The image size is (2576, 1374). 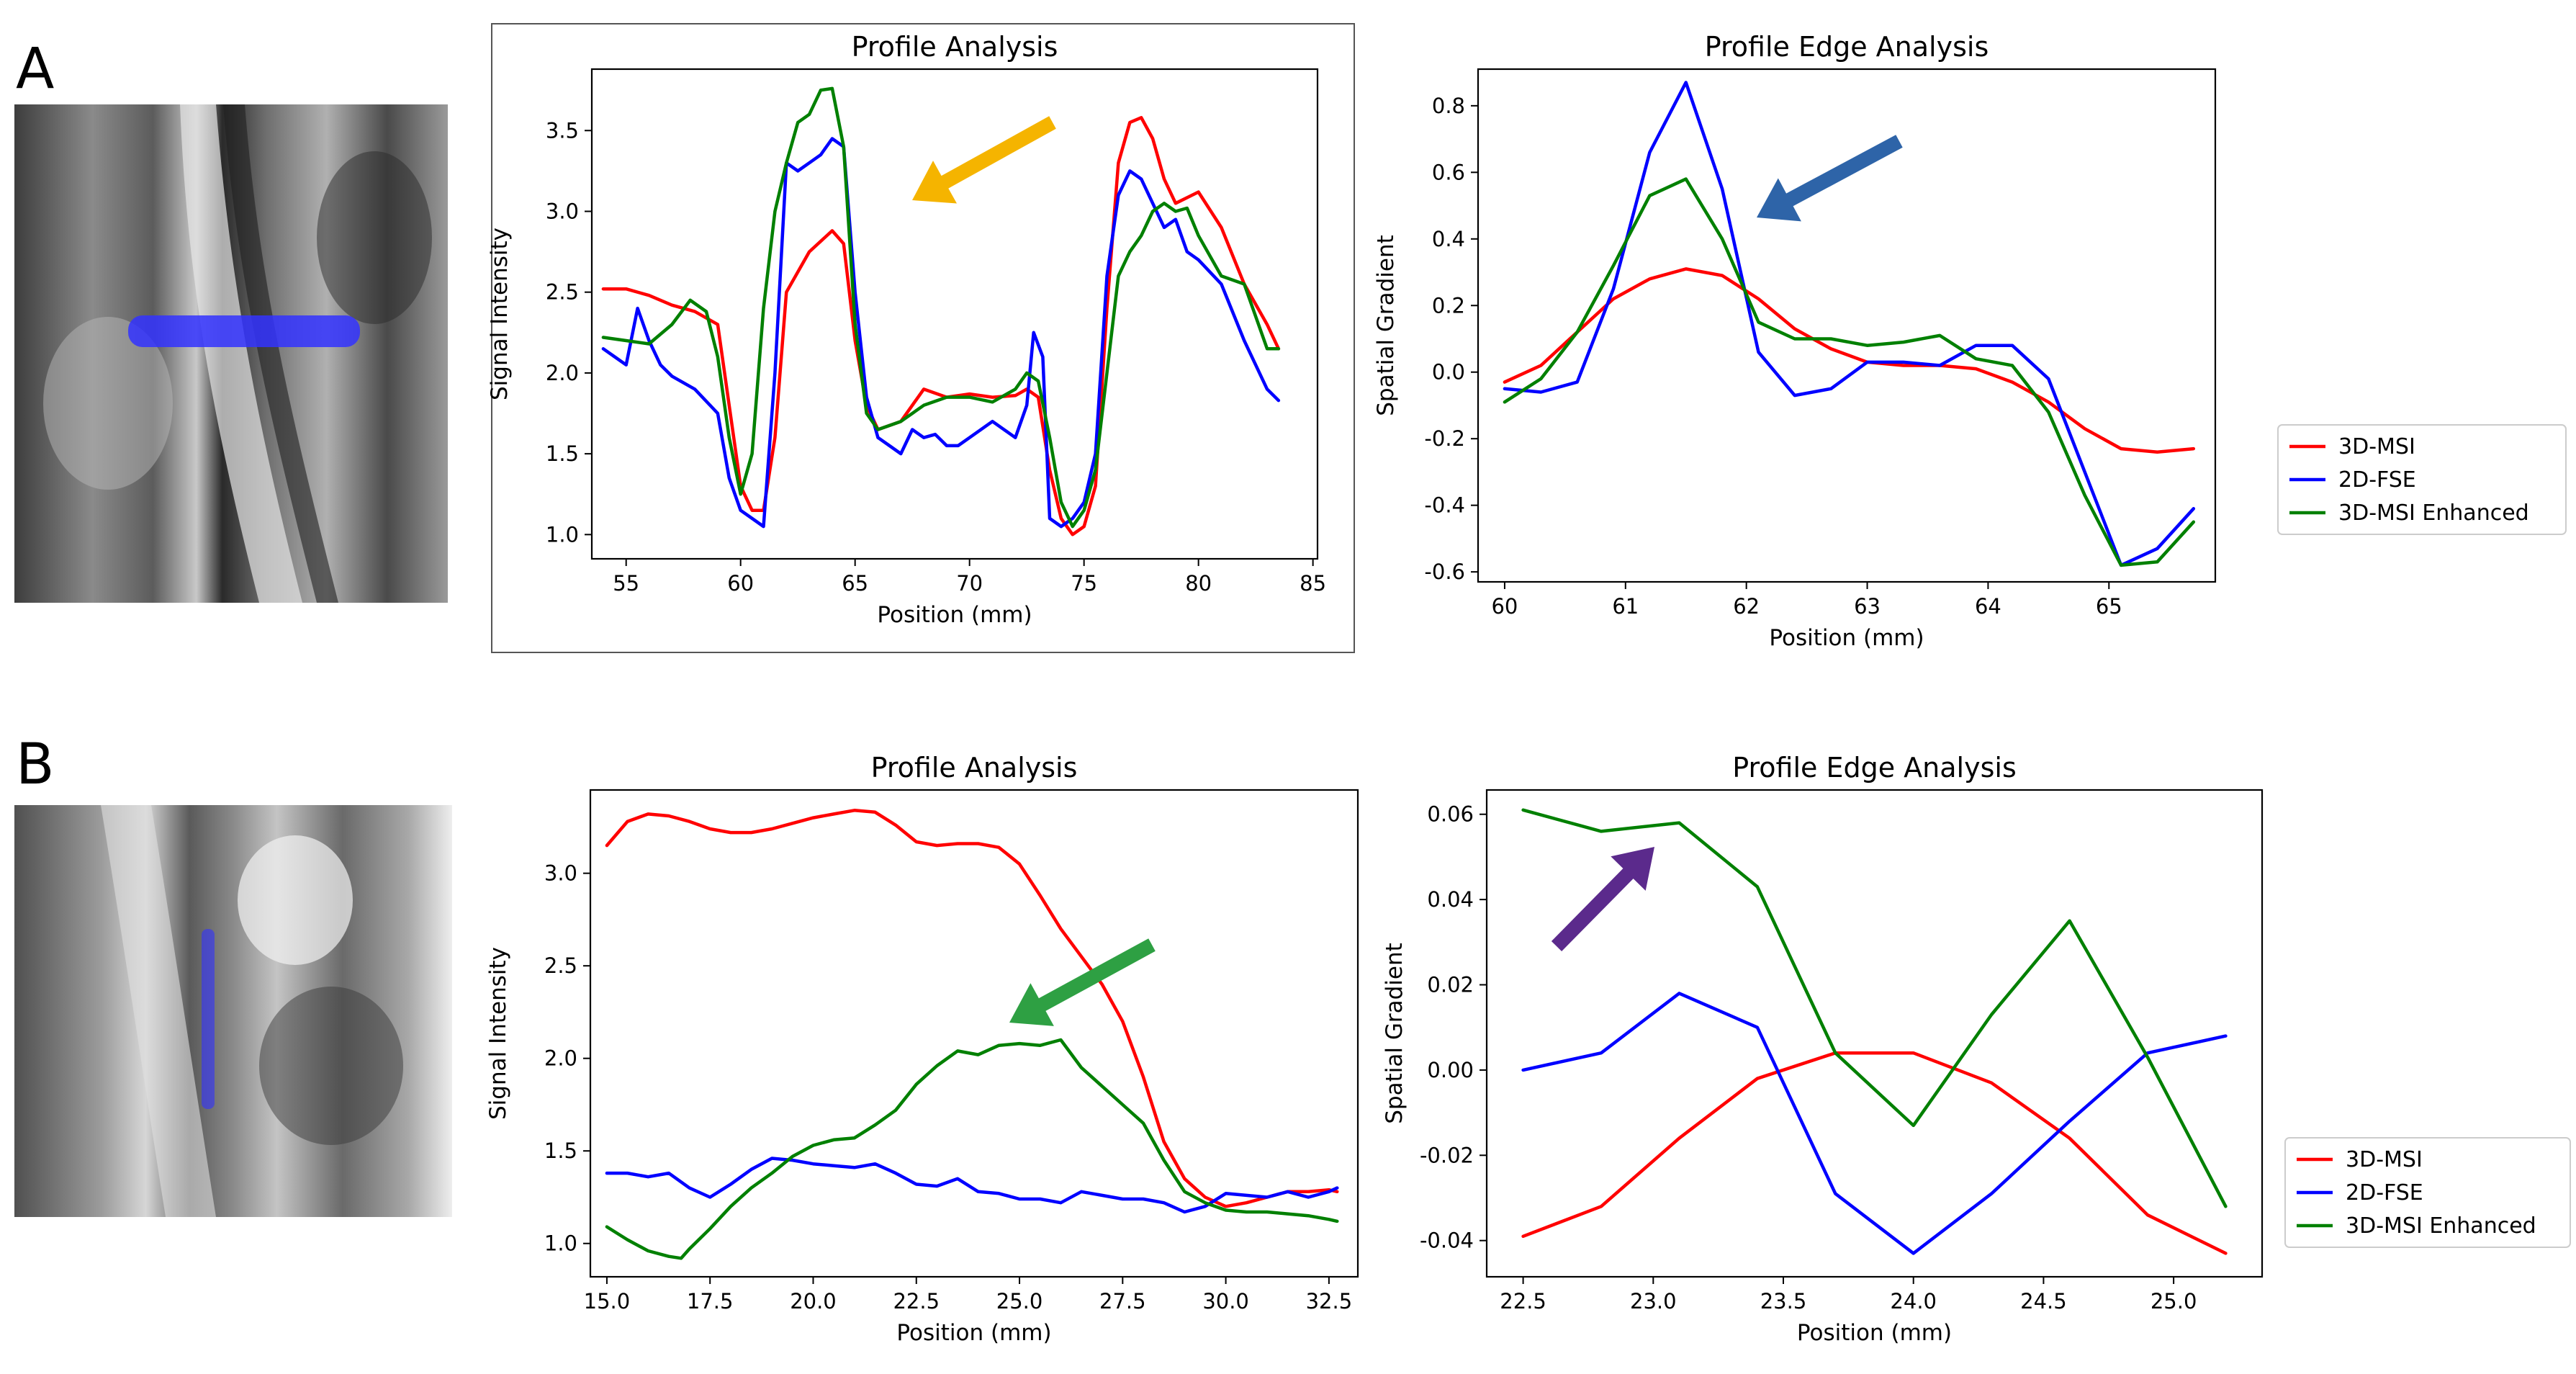 I want to click on x-tick-label: 24.0, so click(x=1913, y=1301).